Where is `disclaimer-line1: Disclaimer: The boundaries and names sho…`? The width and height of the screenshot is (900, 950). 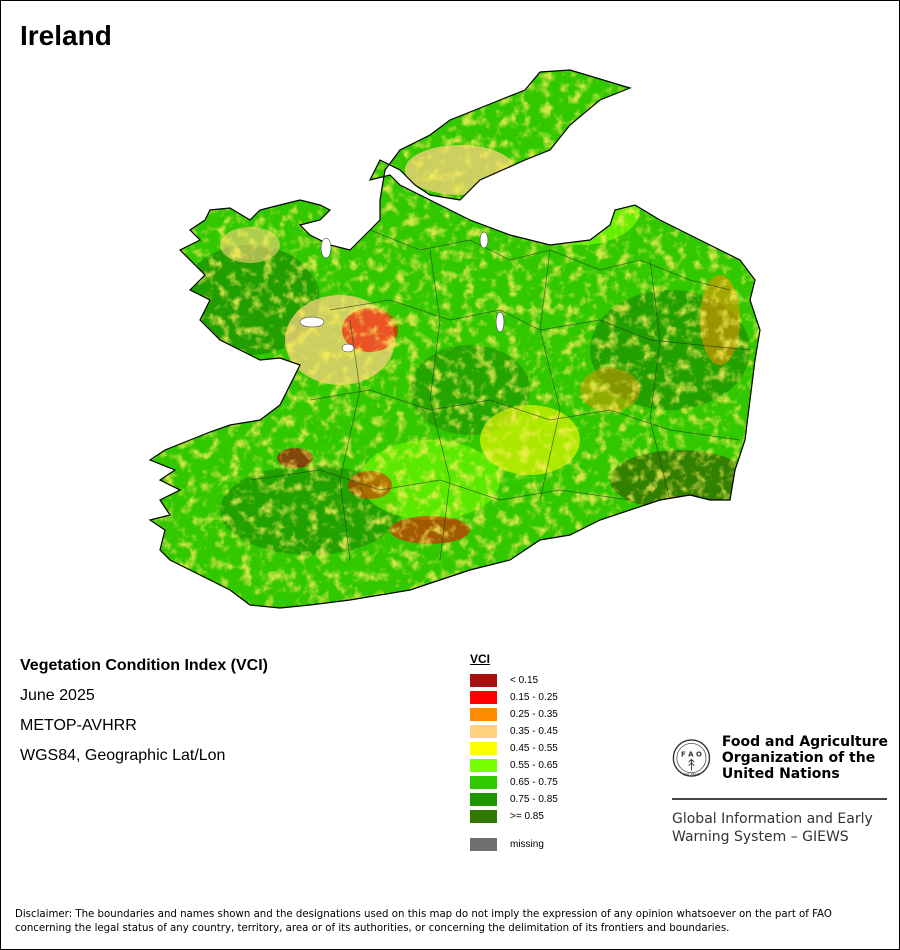 disclaimer-line1: Disclaimer: The boundaries and names sho… is located at coordinates (423, 914).